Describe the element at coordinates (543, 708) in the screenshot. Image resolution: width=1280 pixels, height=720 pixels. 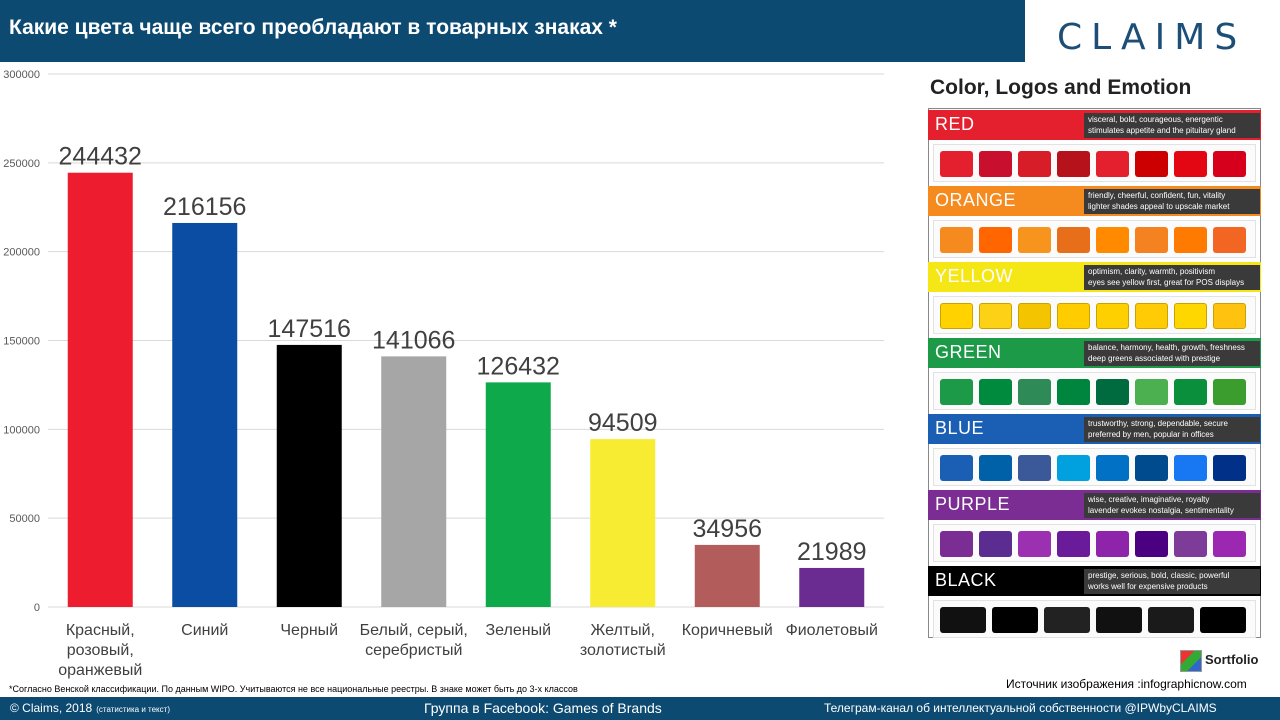
I see `footer-facebook-group: Группа в Facebook: Games of Brands` at that location.